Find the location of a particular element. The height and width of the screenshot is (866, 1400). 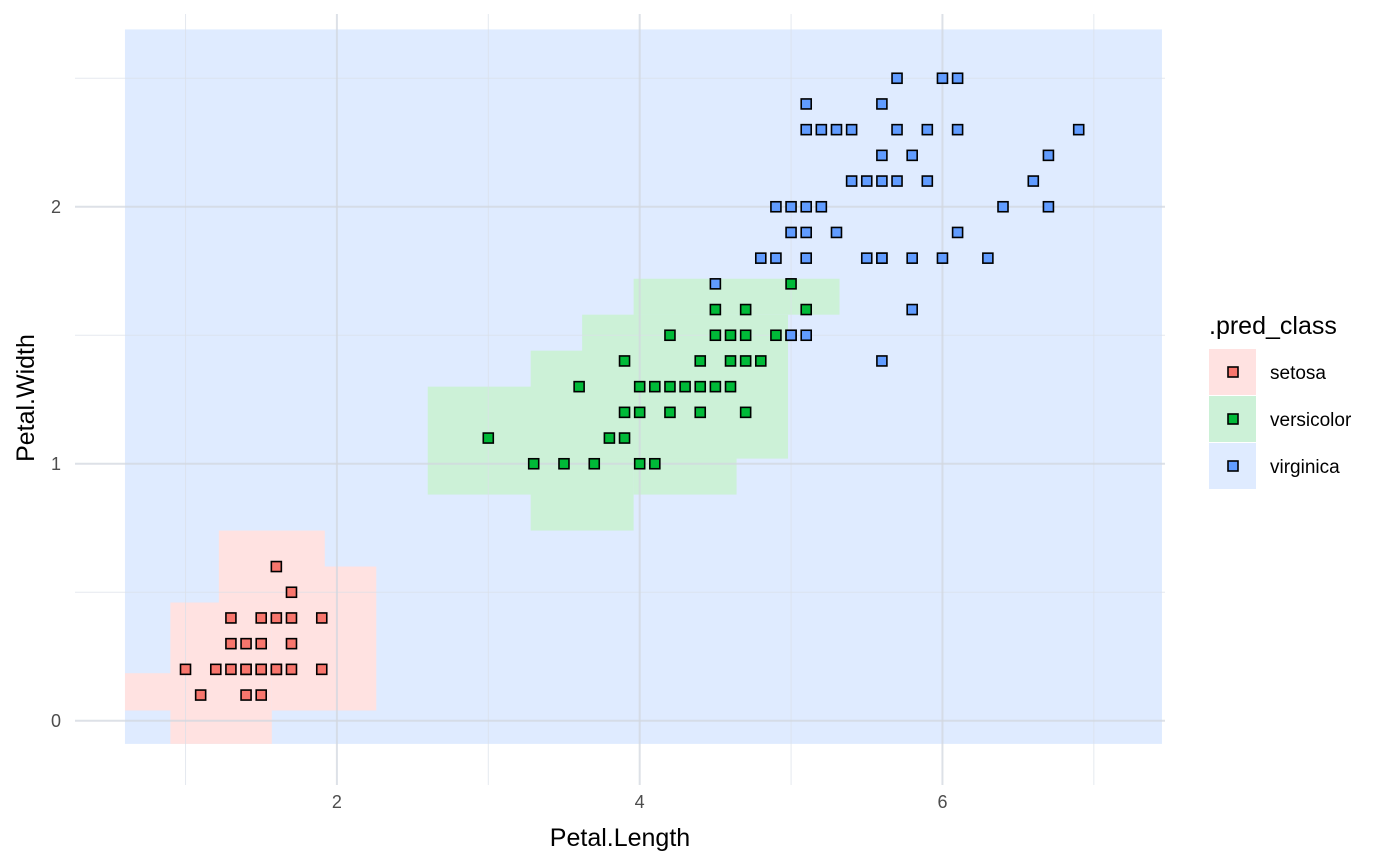

legend-label: versicolor is located at coordinates (1311, 420).